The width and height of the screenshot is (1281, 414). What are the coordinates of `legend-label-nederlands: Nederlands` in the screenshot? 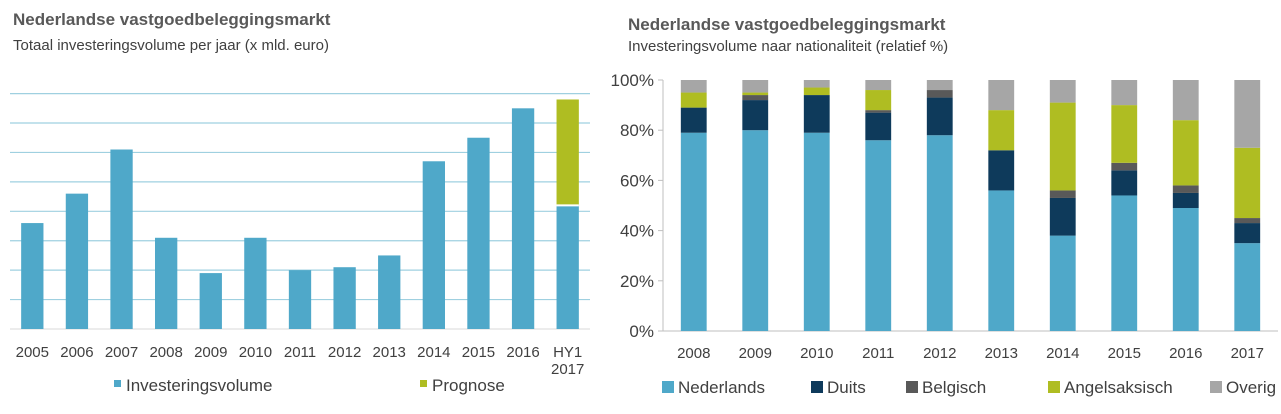 It's located at (721, 387).